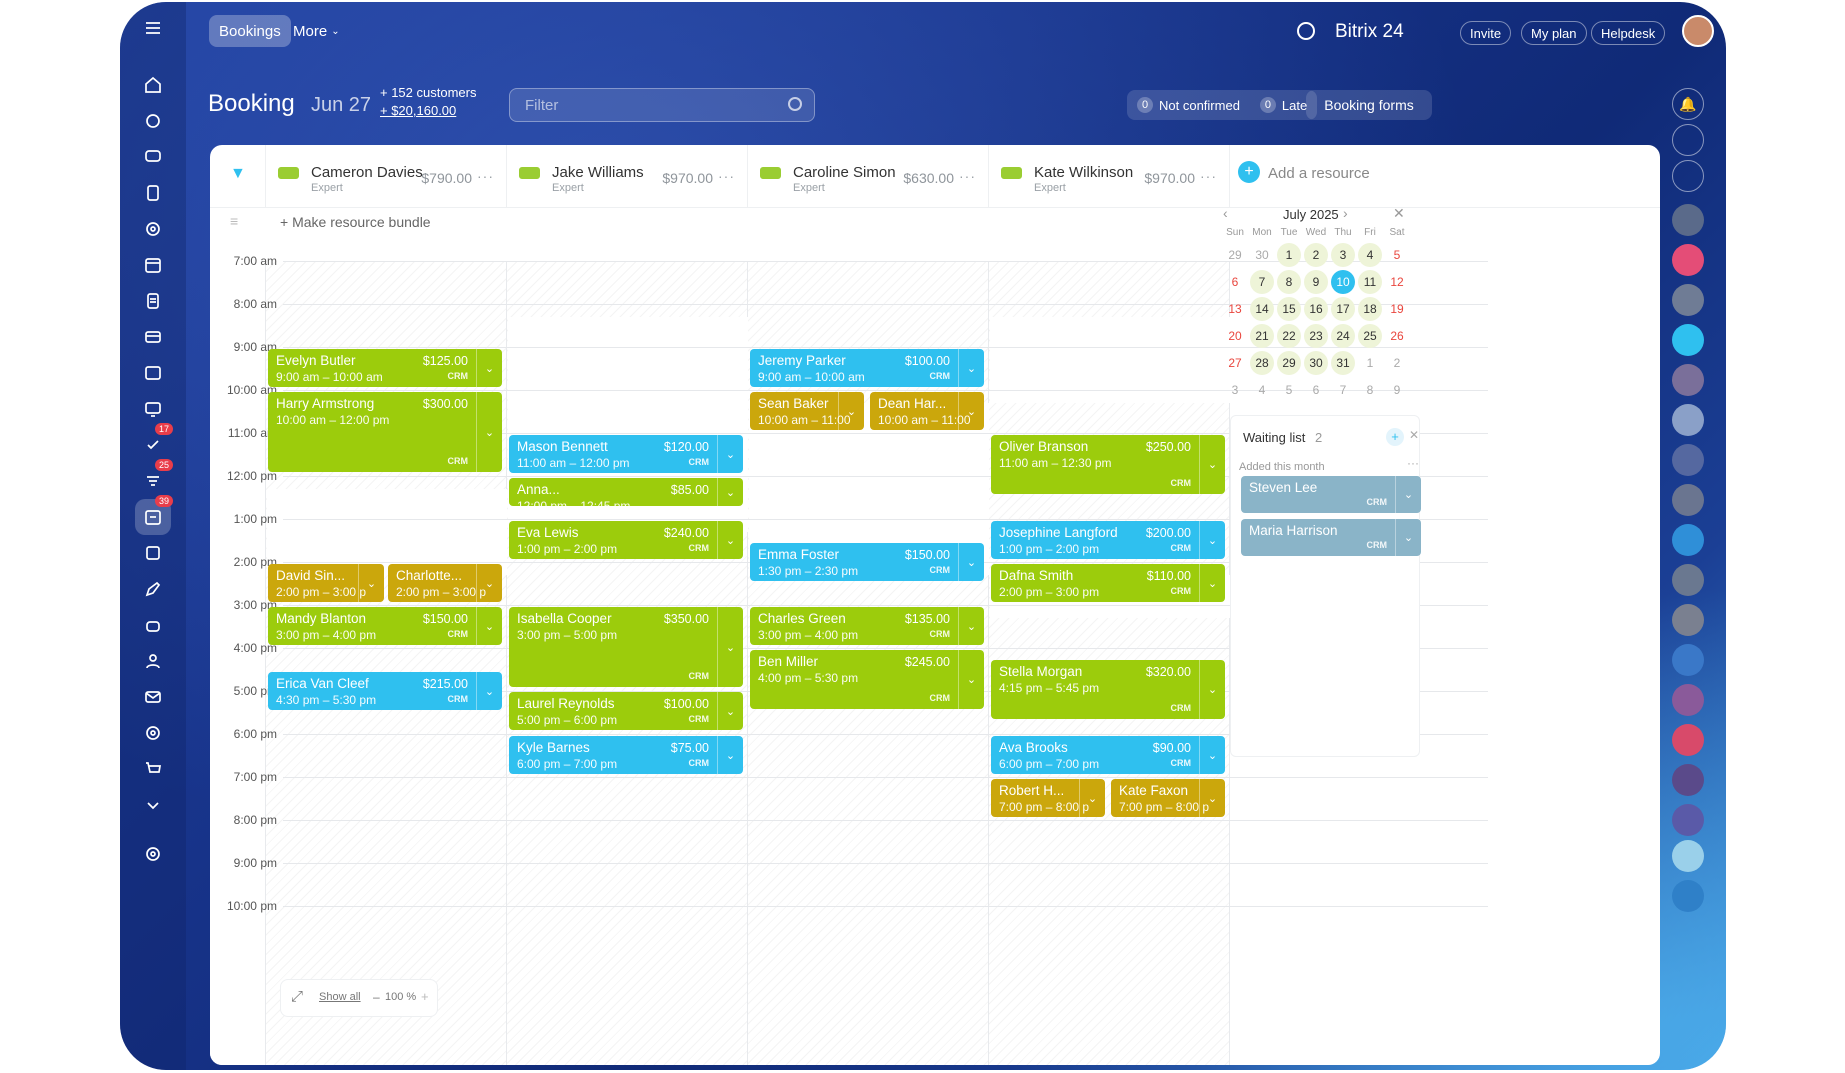  What do you see at coordinates (1343, 336) in the screenshot?
I see `calendar-day: 24` at bounding box center [1343, 336].